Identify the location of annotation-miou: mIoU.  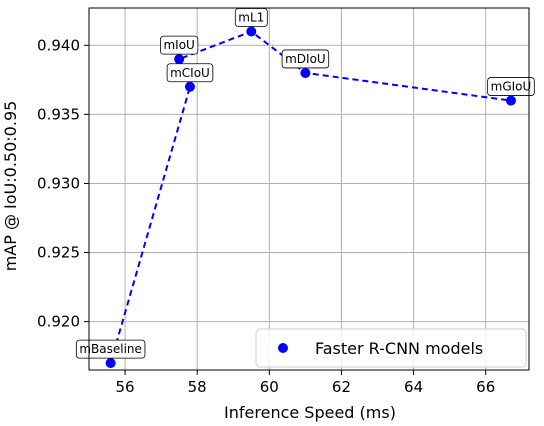
(179, 45).